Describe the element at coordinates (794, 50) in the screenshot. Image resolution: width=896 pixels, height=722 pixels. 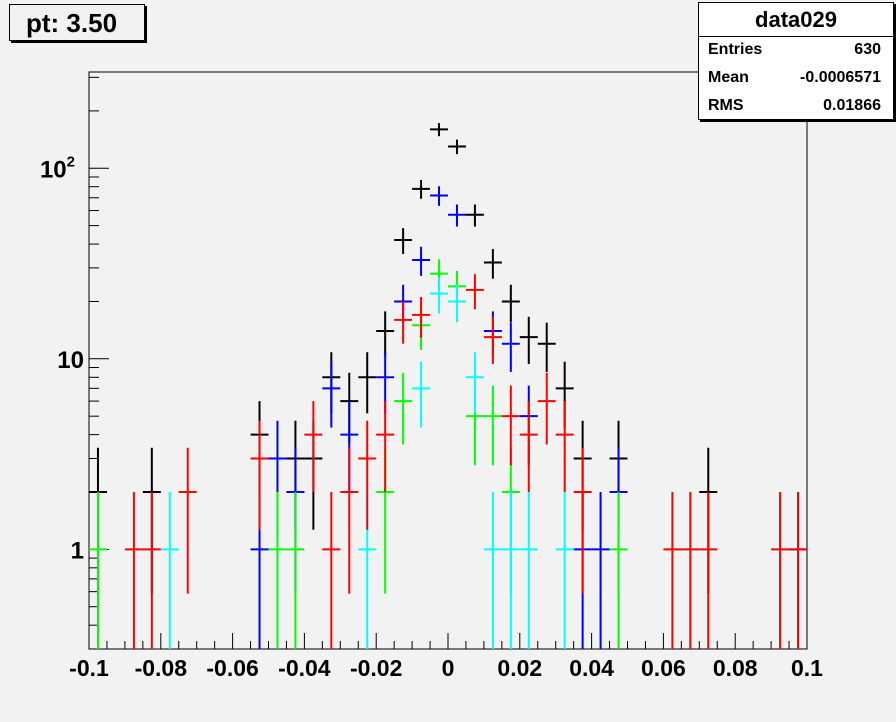
I see `stats-row-entries: Entries 630` at that location.